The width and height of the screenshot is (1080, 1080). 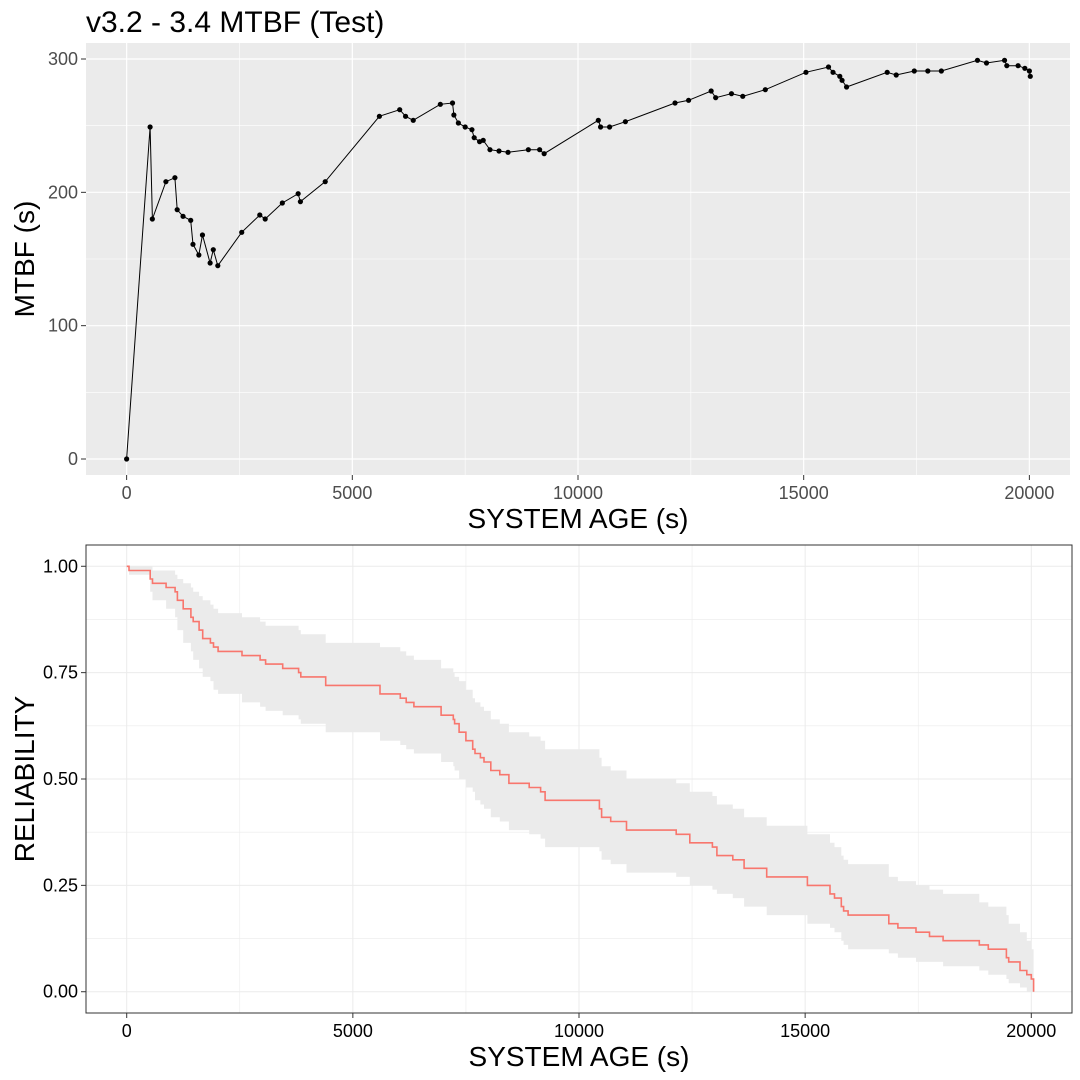 What do you see at coordinates (60, 566) in the screenshot?
I see `reliability-y-tick-label: 1.00` at bounding box center [60, 566].